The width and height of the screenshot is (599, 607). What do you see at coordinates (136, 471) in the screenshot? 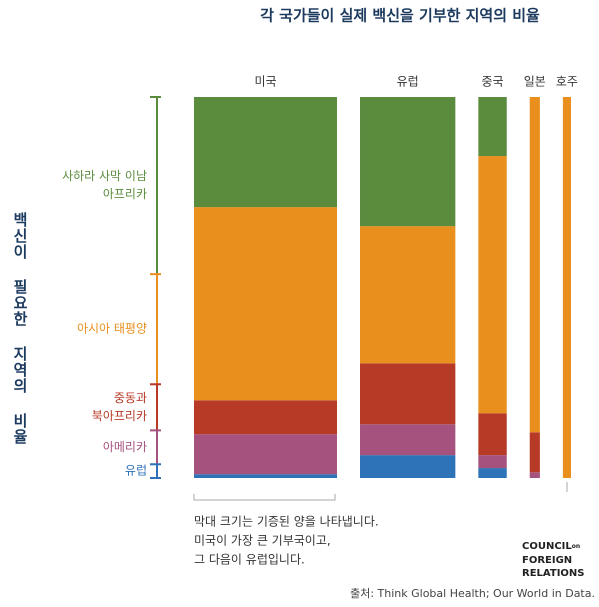
I see `region-label: 유럽` at bounding box center [136, 471].